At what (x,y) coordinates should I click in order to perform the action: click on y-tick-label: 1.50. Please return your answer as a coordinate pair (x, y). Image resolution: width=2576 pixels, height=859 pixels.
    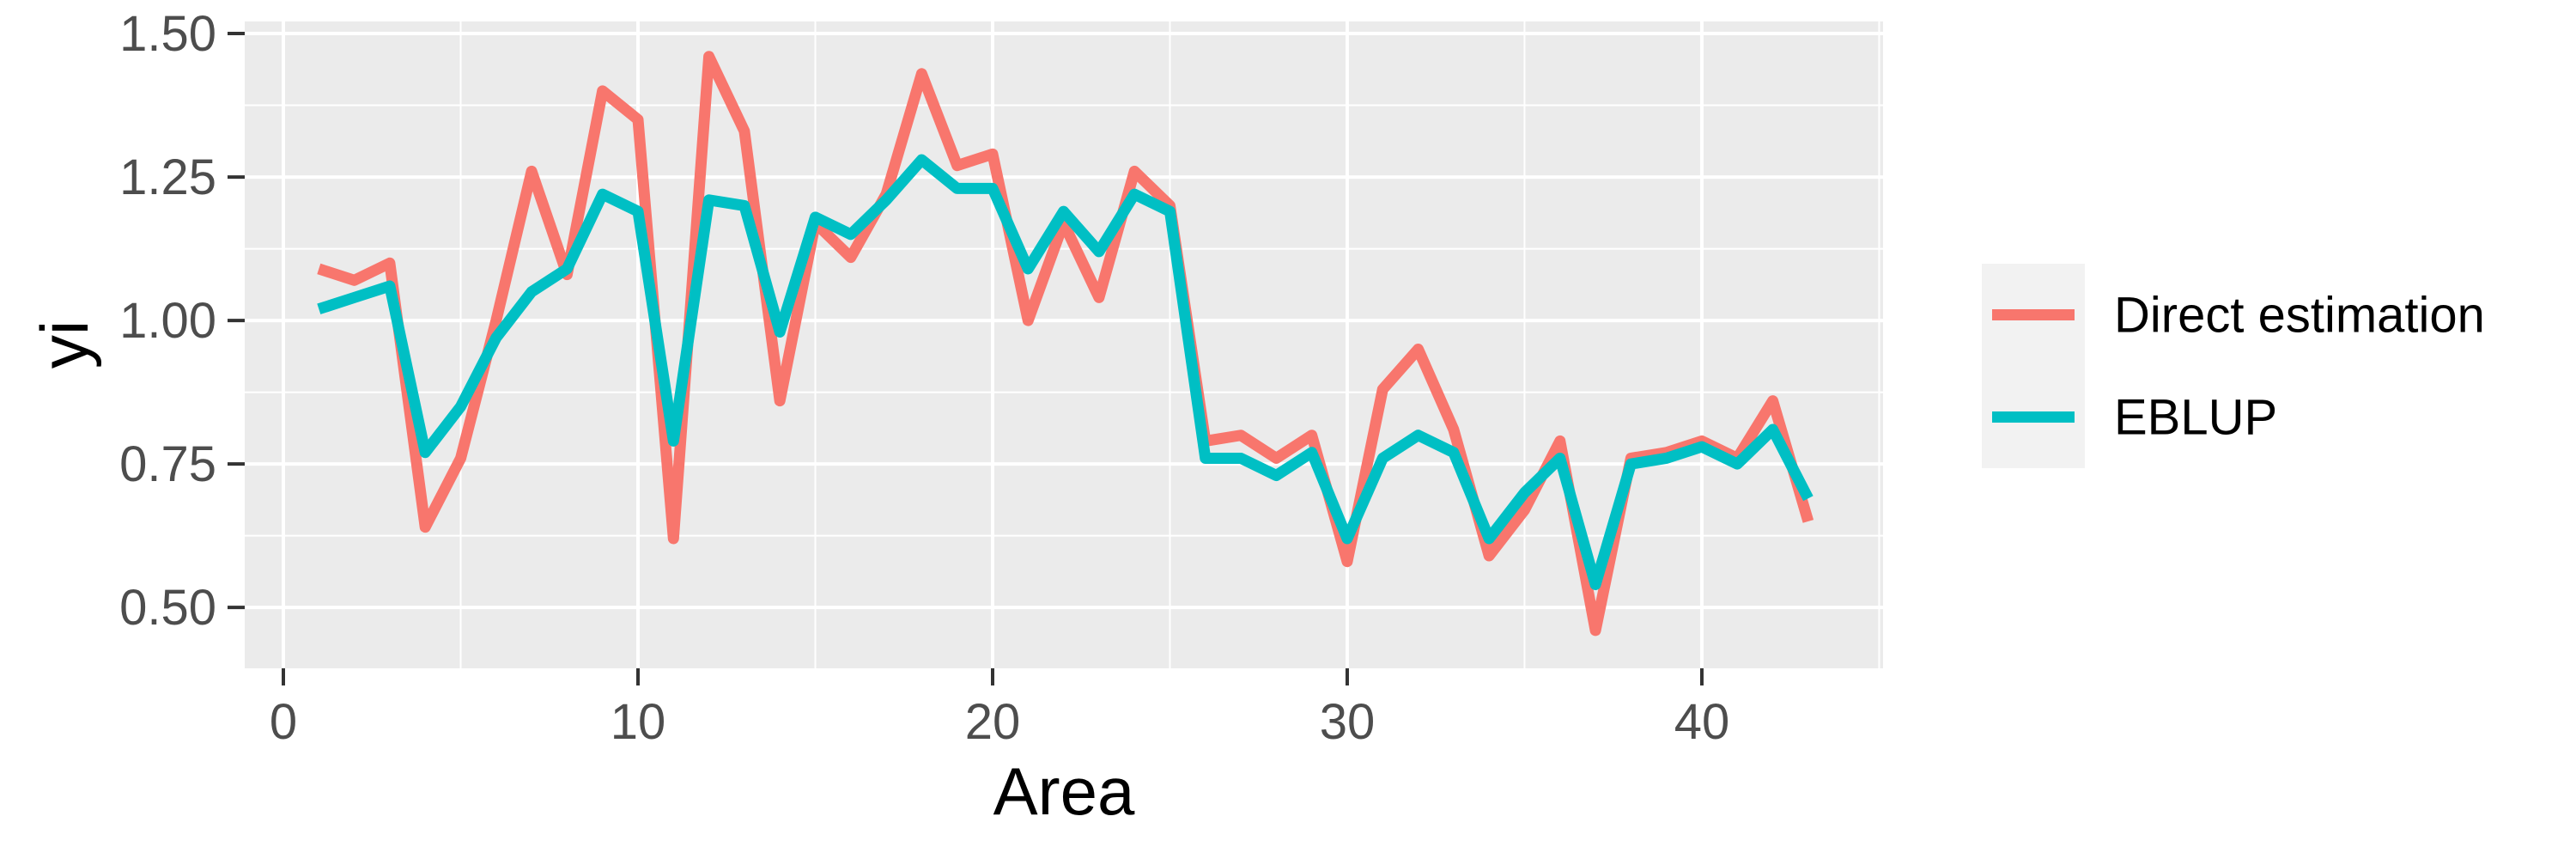
    Looking at the image, I should click on (167, 34).